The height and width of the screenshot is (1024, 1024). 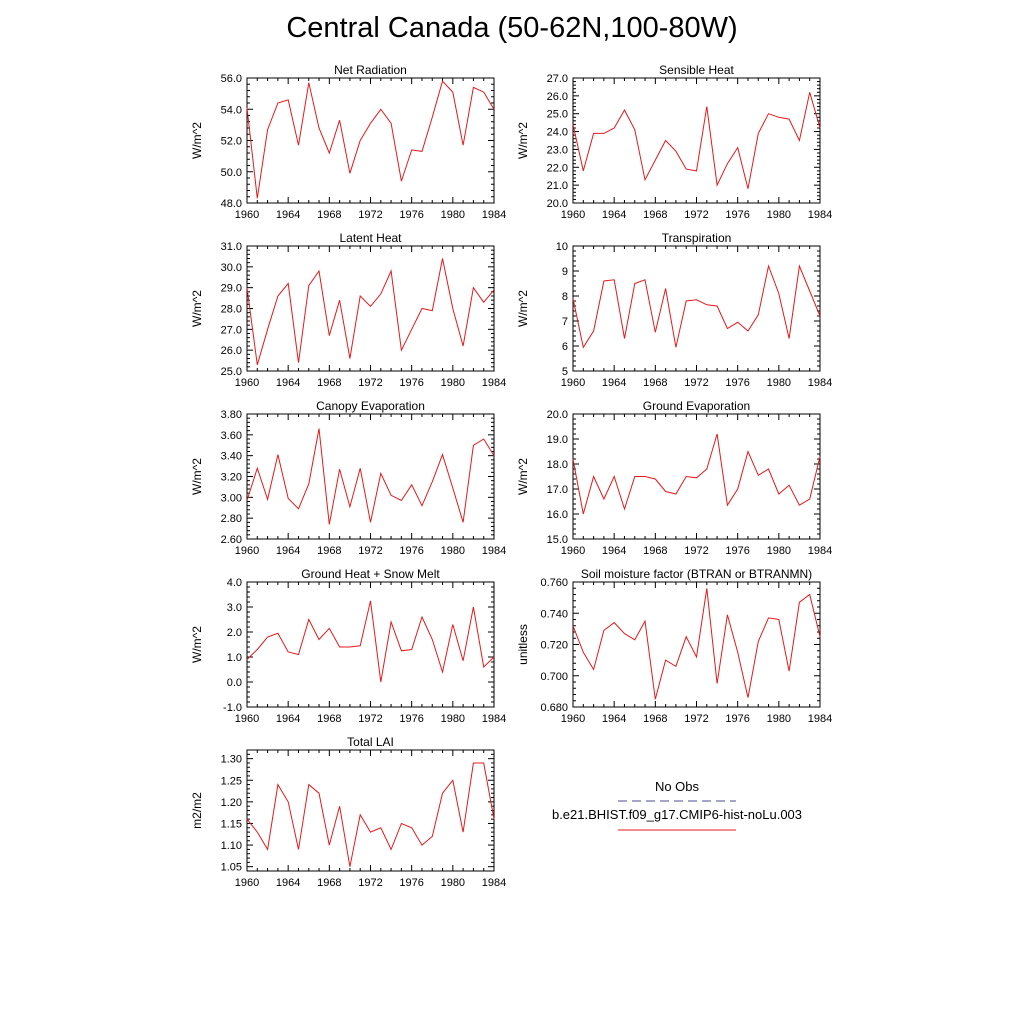 What do you see at coordinates (696, 406) in the screenshot?
I see `panel-title: Ground Evaporation` at bounding box center [696, 406].